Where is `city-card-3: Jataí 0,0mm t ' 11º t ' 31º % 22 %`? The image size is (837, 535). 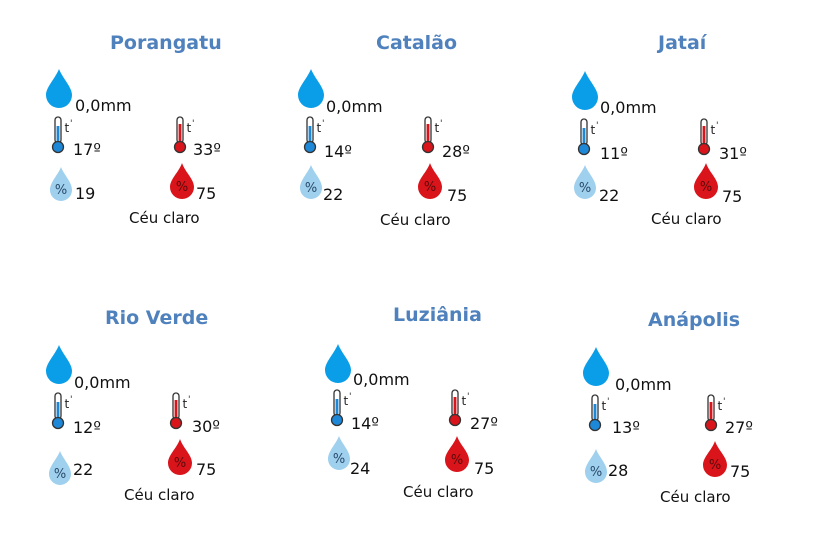 city-card-3: Jataí 0,0mm t ' 11º t ' 31º % 22 % is located at coordinates (691, 128).